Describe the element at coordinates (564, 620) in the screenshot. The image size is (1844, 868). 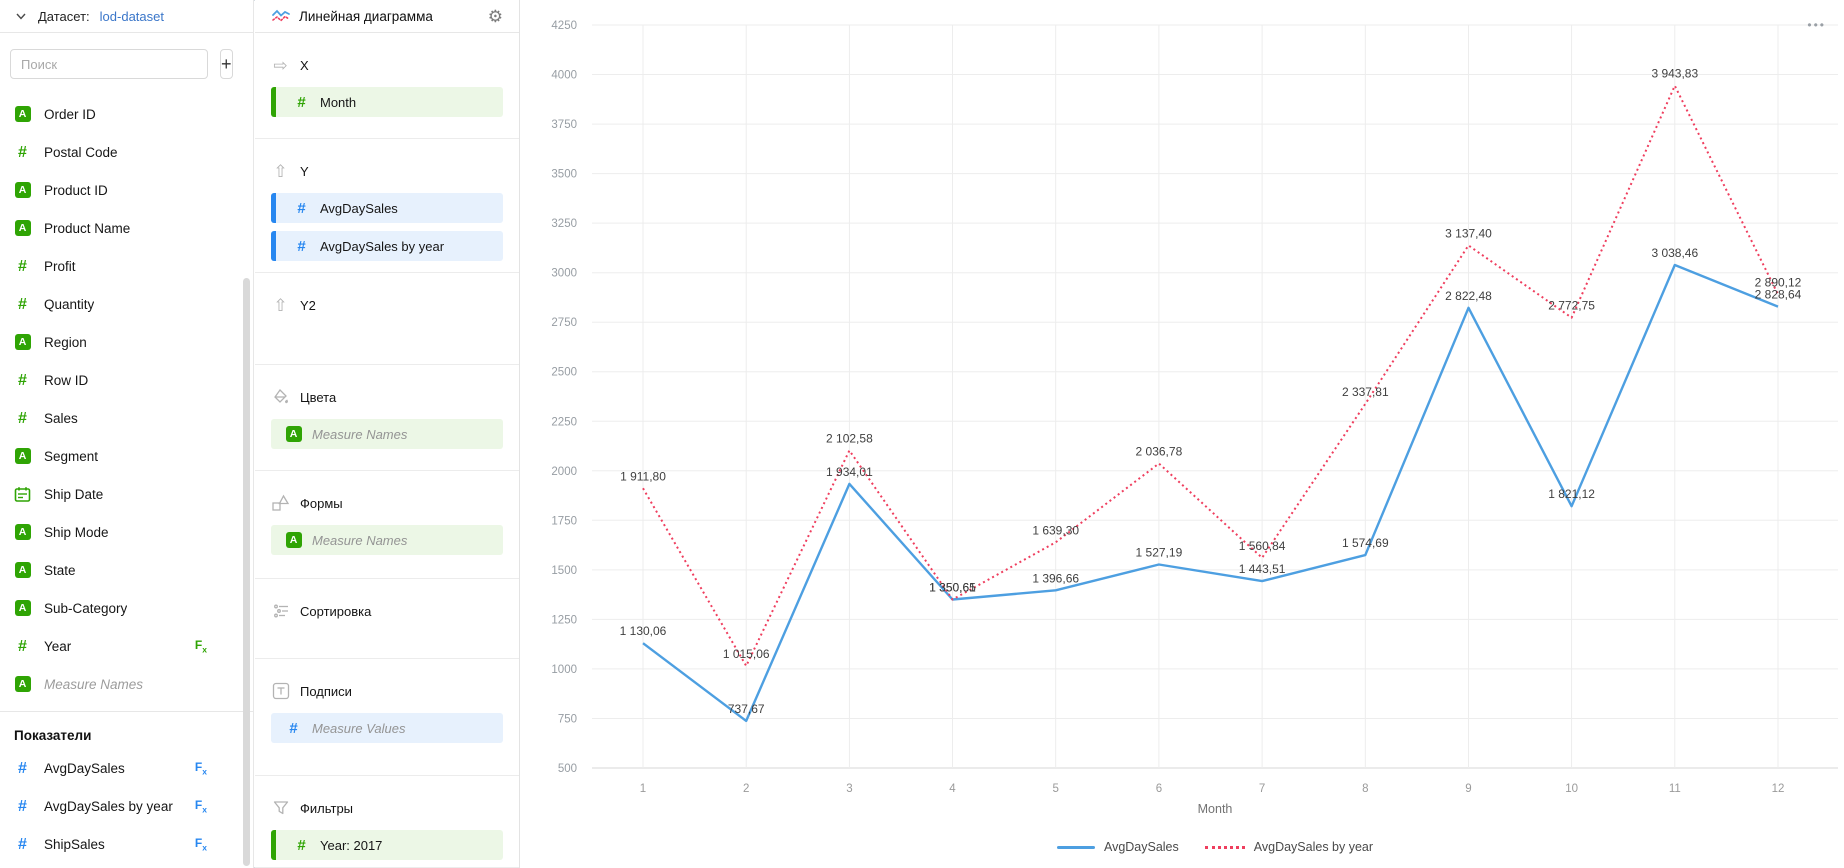
I see `y-tick-label: 1250` at that location.